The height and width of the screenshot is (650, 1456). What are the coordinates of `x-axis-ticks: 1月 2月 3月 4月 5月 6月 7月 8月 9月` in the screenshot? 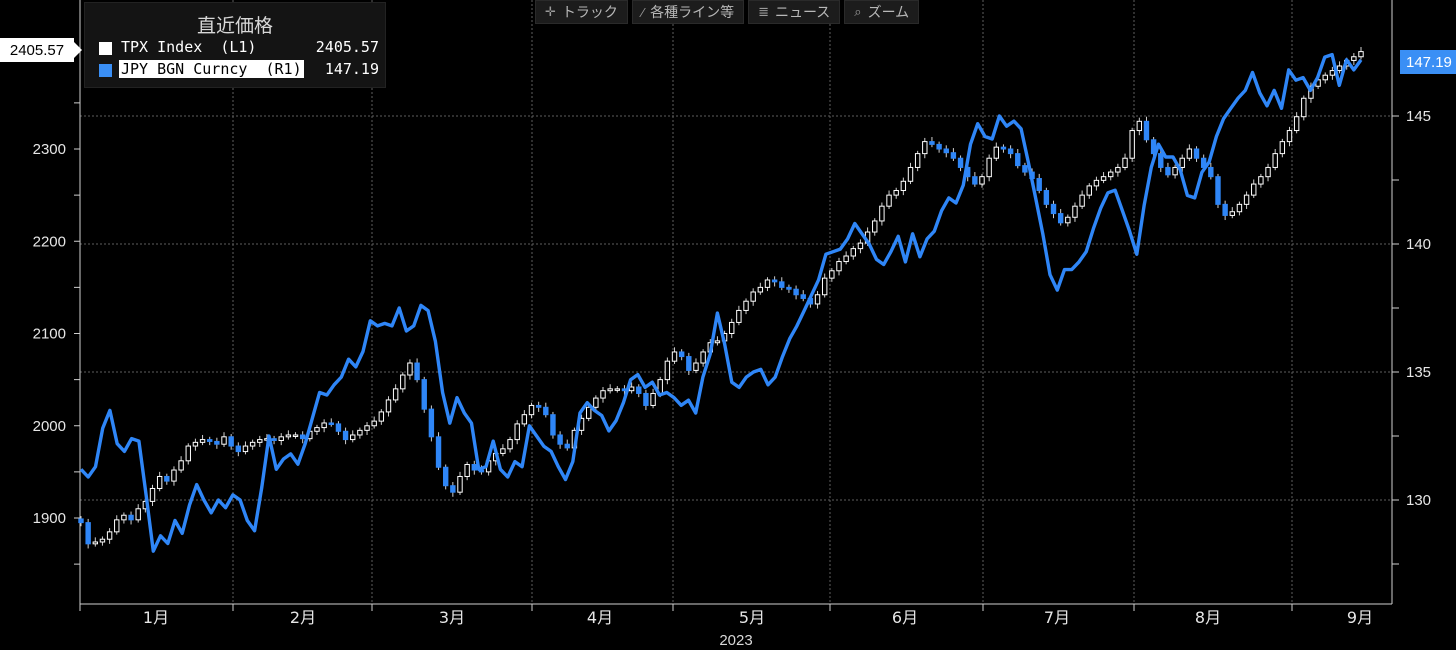 It's located at (726, 615).